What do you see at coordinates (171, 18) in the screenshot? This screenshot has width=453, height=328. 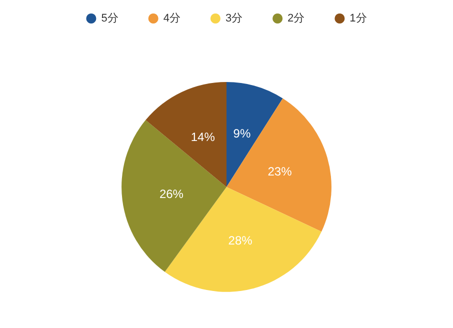 I see `legend-label: 4分` at bounding box center [171, 18].